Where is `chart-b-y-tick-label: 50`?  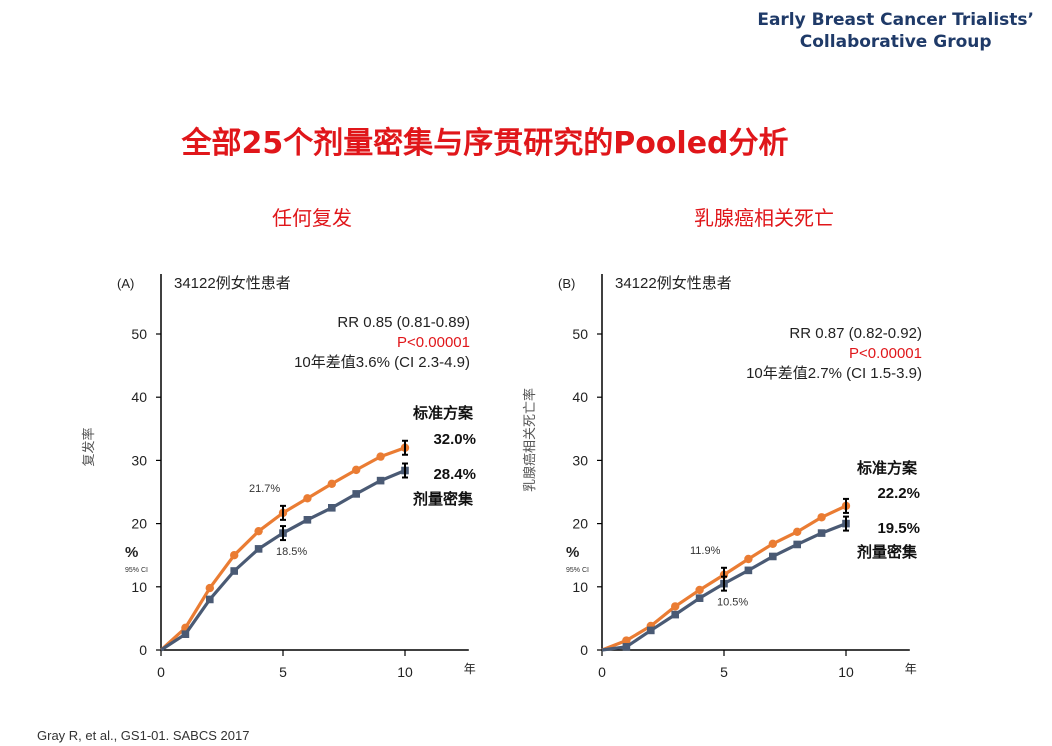
chart-b-y-tick-label: 50 is located at coordinates (580, 334).